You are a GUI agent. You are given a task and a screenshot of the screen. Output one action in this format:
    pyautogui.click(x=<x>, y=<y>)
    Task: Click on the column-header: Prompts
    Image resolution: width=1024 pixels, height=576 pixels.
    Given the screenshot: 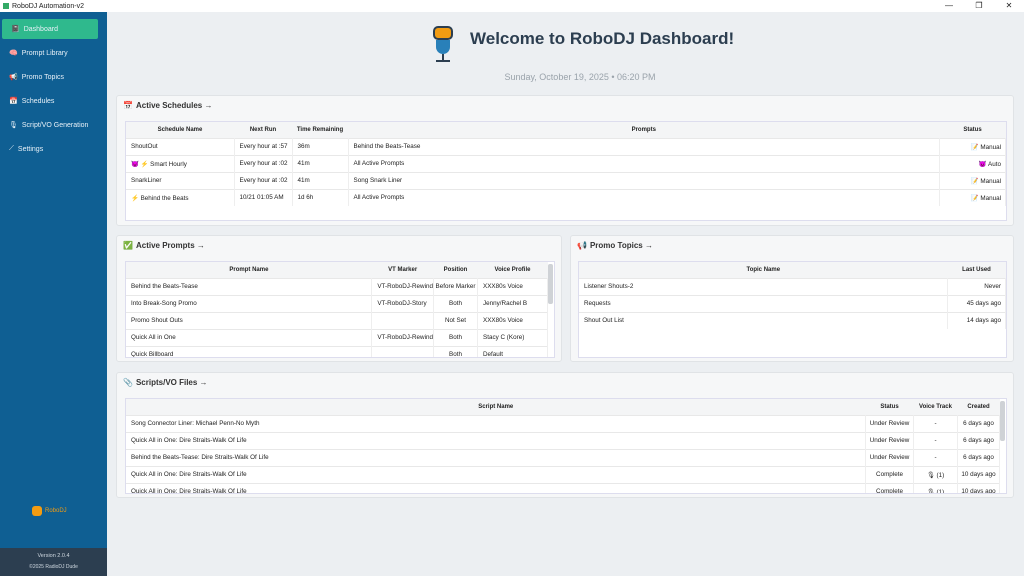 What is the action you would take?
    pyautogui.click(x=644, y=130)
    